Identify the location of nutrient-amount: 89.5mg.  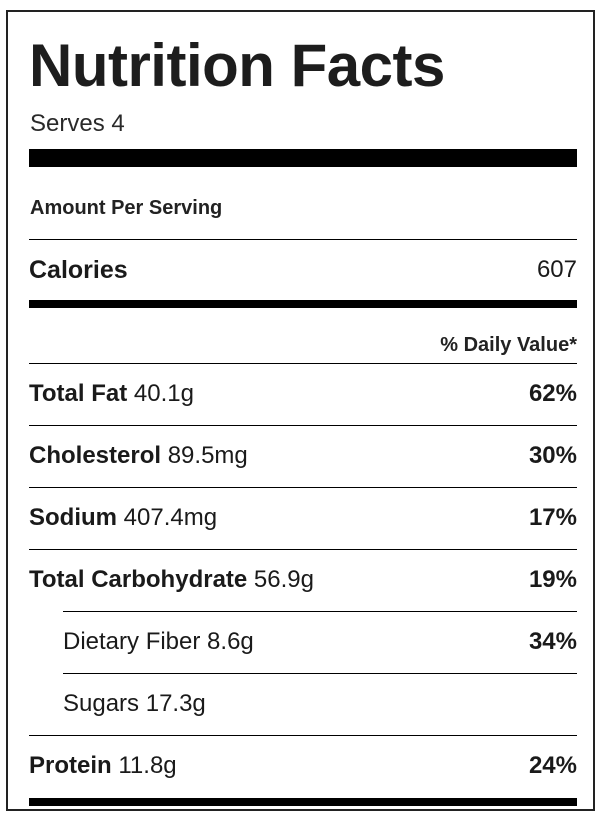
(207, 455).